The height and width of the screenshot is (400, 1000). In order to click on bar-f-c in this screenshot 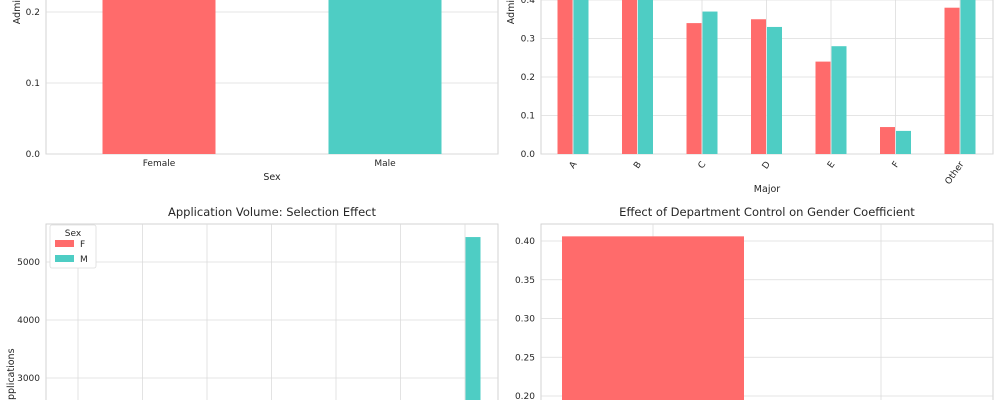, I will do `click(694, 88)`.